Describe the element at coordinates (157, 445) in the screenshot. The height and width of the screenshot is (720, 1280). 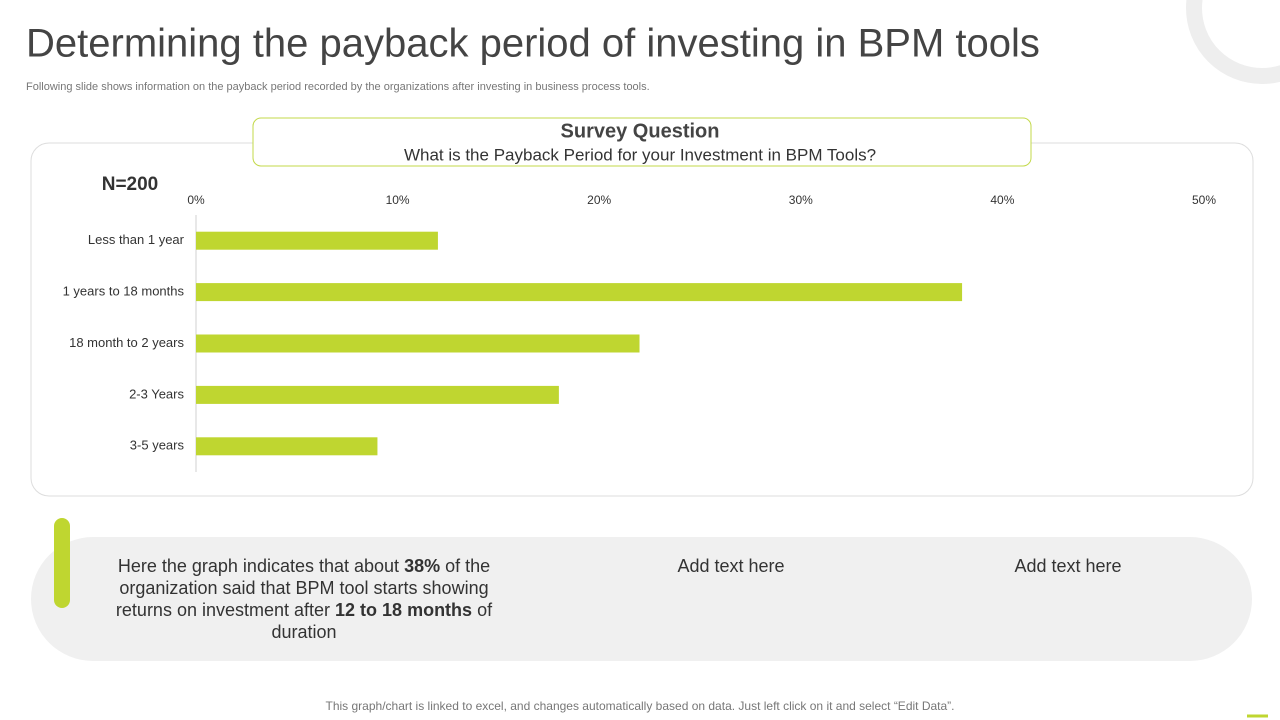
I see `category-label: 3-5 years` at that location.